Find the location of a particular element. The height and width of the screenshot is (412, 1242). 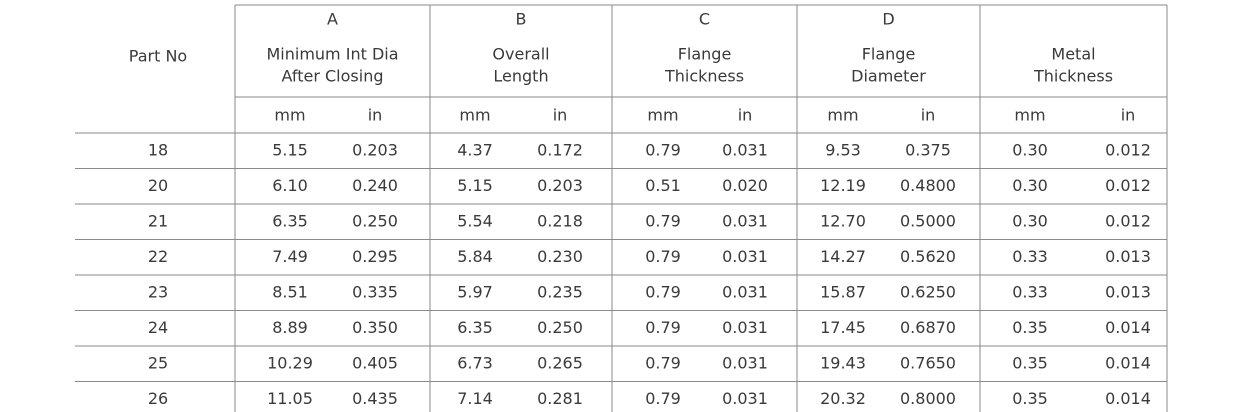

part-no-header: Part No is located at coordinates (158, 56).